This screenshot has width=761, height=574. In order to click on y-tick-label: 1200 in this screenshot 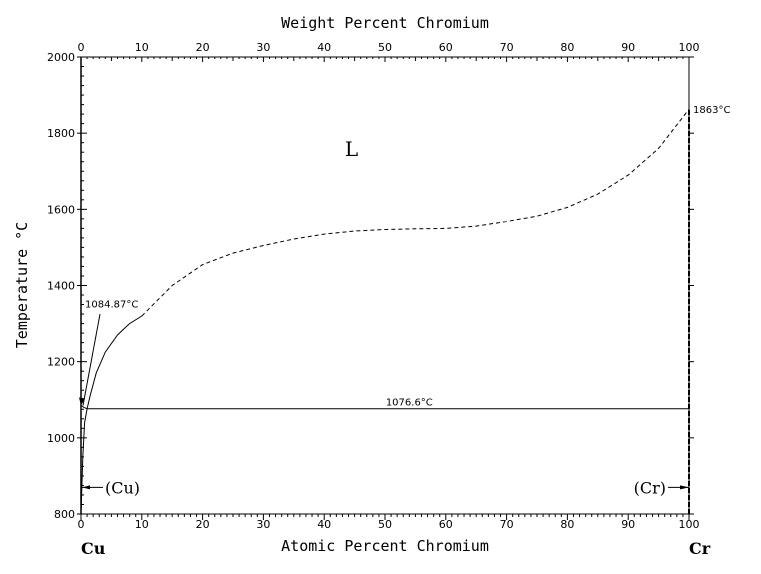, I will do `click(61, 362)`.